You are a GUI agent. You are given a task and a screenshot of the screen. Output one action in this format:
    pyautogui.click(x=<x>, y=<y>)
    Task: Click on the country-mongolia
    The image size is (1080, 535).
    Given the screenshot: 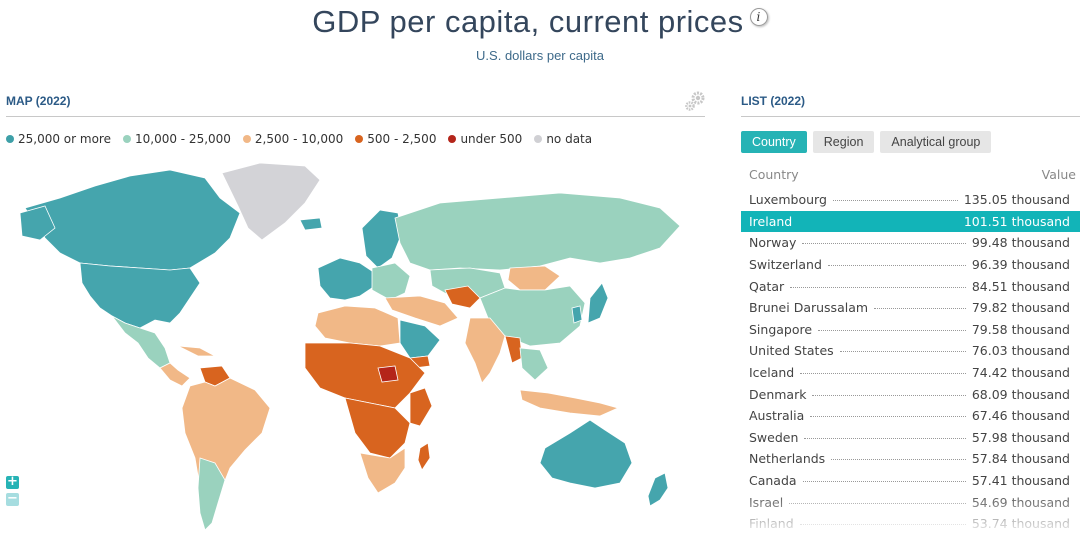 What is the action you would take?
    pyautogui.click(x=534, y=278)
    